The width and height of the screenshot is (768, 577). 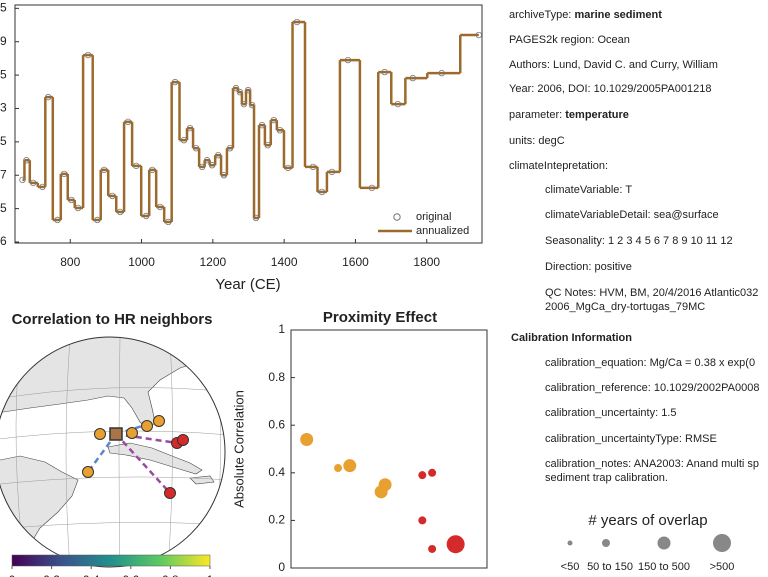 What do you see at coordinates (281, 329) in the screenshot?
I see `y-tick-label: 1` at bounding box center [281, 329].